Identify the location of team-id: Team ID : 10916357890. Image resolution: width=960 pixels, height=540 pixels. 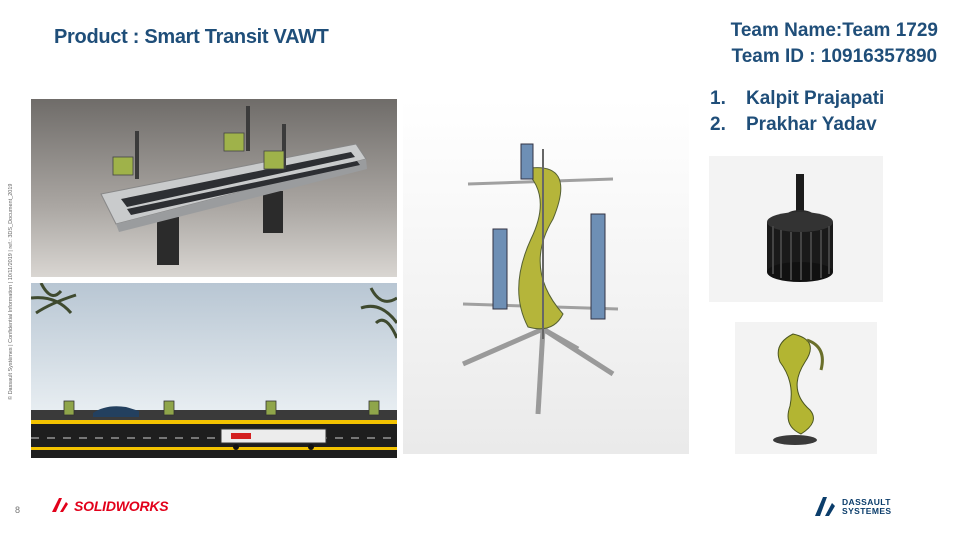
(834, 56).